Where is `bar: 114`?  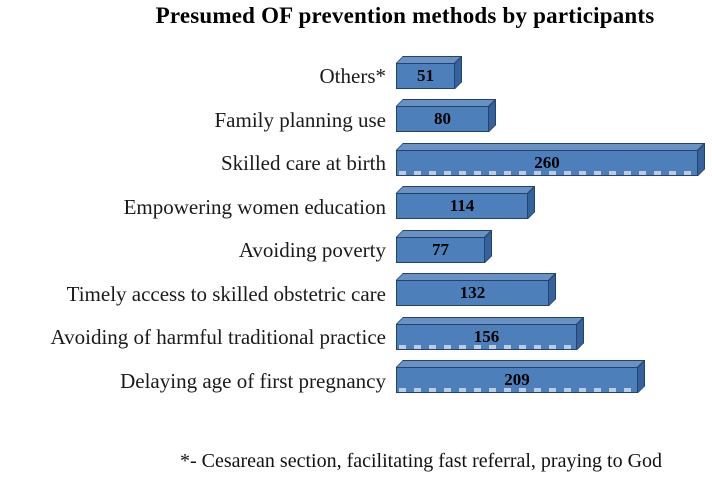 bar: 114 is located at coordinates (465, 202).